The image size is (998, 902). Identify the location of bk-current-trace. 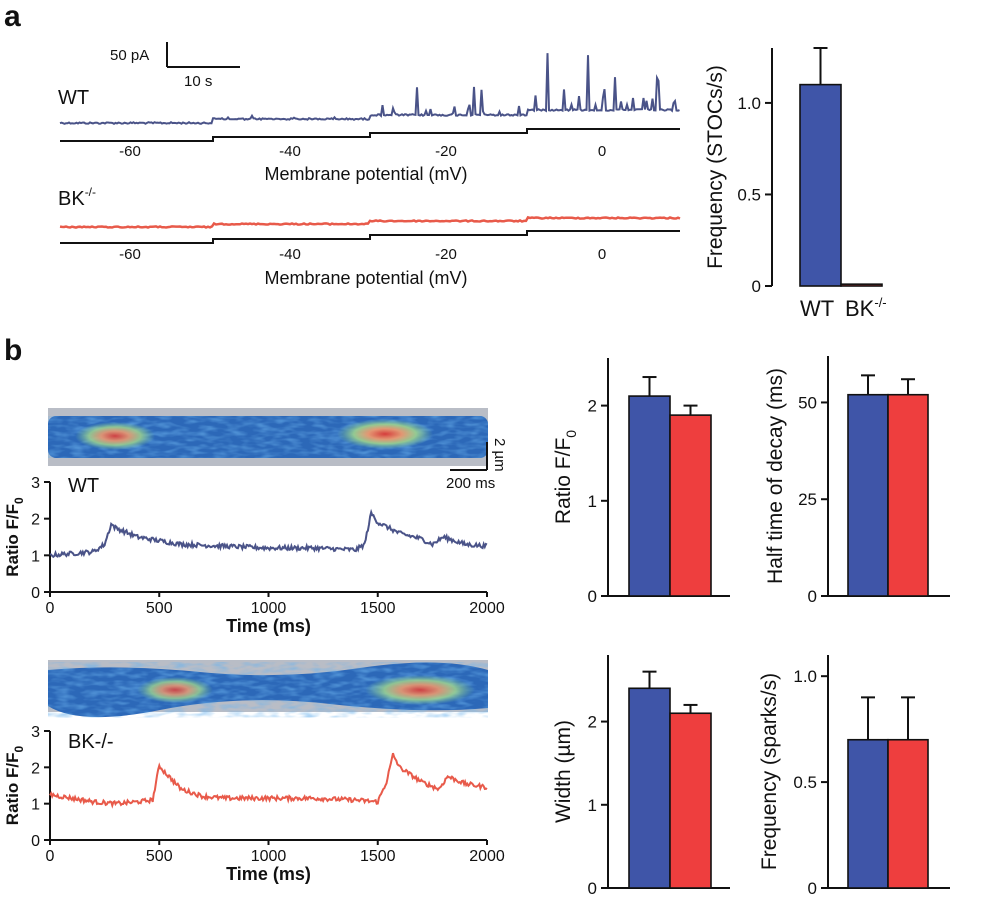
(370, 222).